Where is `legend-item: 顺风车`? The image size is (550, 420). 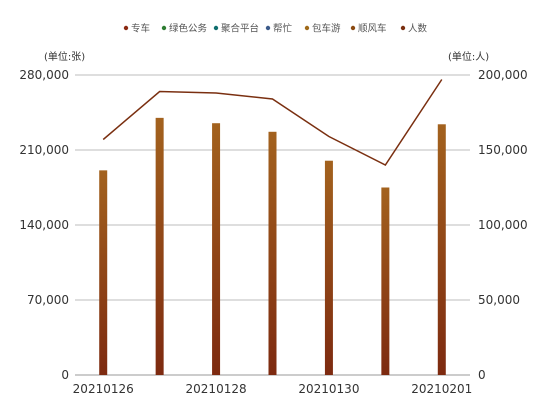
legend-item: 顺风车 is located at coordinates (368, 29).